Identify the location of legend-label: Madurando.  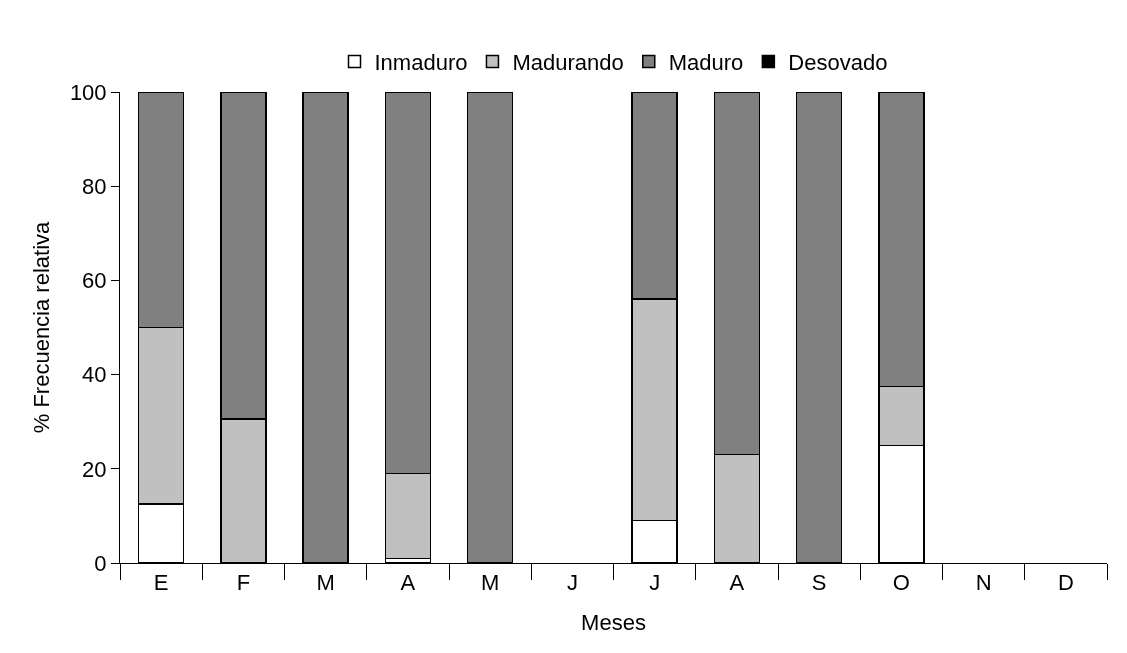
(568, 62).